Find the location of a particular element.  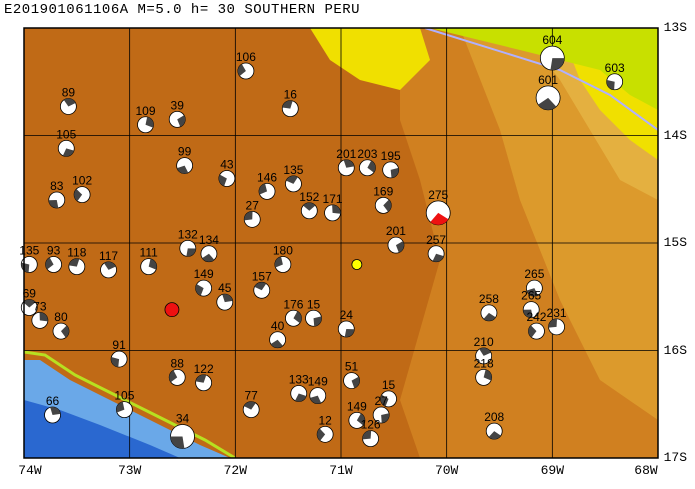

mechanism-depth-label: 169 is located at coordinates (383, 191).